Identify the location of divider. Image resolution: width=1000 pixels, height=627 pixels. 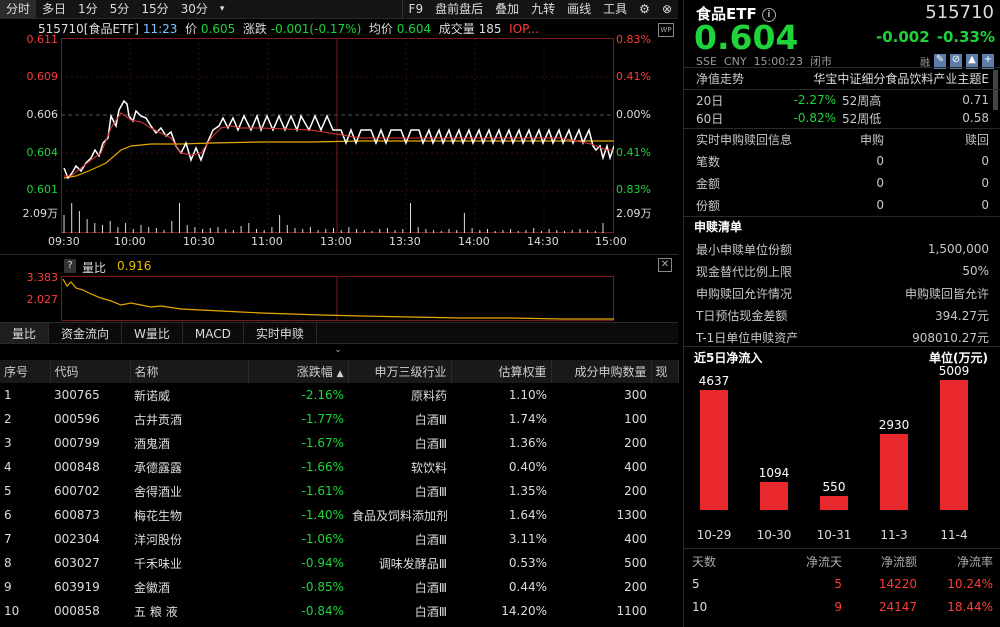
(842, 548).